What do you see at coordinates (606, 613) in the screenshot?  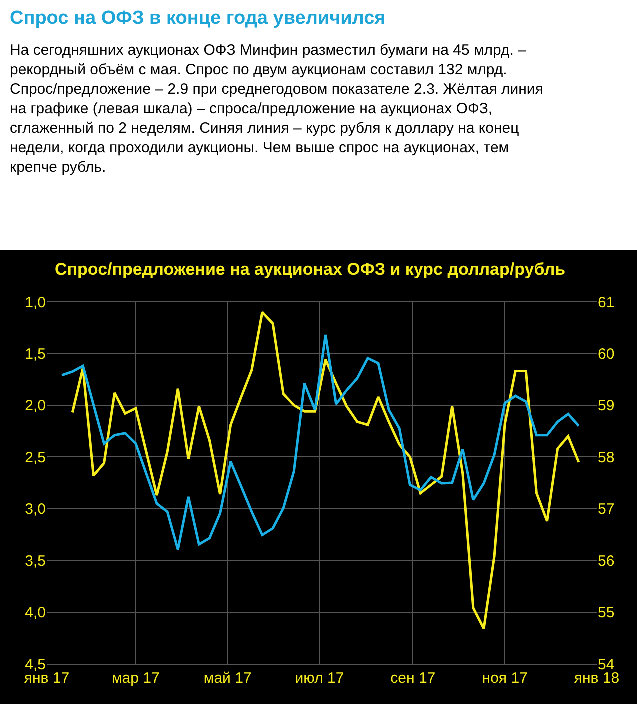 I see `y2-tick-label: 55` at bounding box center [606, 613].